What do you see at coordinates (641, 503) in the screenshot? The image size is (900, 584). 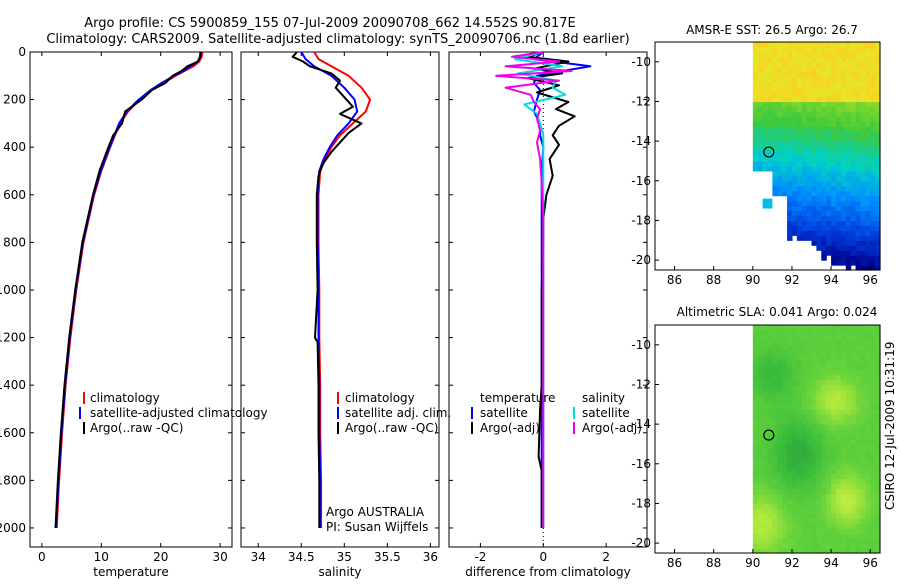 I see `map-y-tick-label: -18` at bounding box center [641, 503].